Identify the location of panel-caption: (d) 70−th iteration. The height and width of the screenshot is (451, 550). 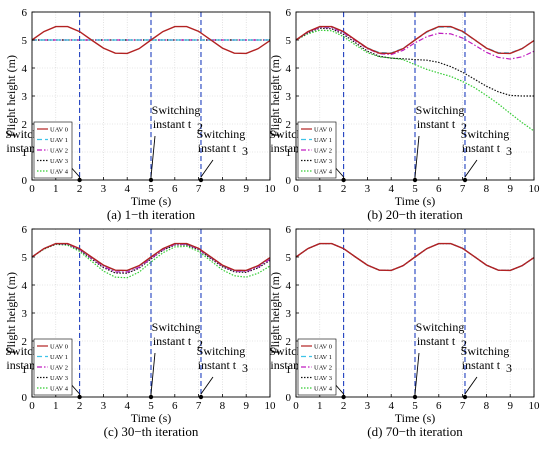
(415, 431).